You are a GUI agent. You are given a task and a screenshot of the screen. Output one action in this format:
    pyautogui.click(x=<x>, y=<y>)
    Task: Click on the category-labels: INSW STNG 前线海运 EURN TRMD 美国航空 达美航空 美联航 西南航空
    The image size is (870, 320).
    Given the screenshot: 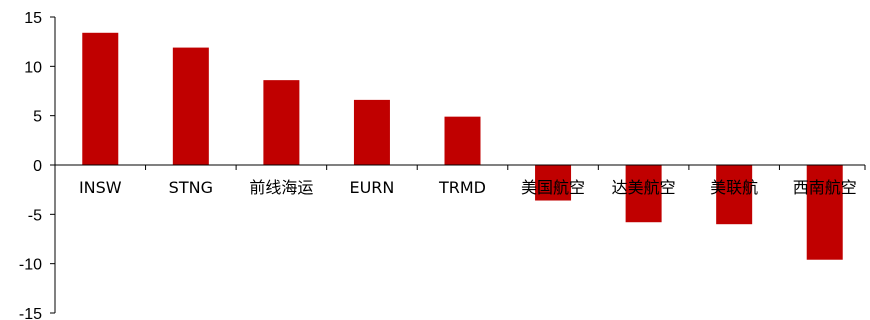 What is the action you would take?
    pyautogui.click(x=468, y=187)
    